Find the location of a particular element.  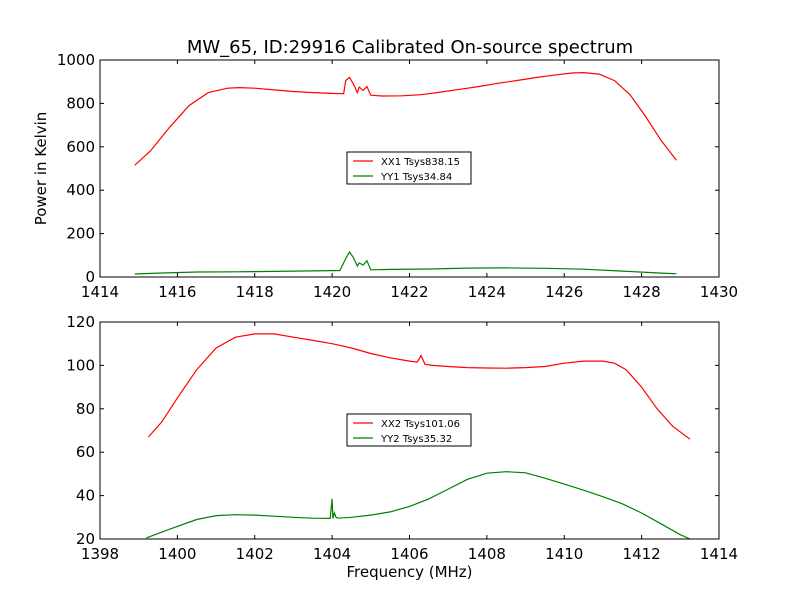

y-tick-label-1-1: 40 is located at coordinates (85, 496).